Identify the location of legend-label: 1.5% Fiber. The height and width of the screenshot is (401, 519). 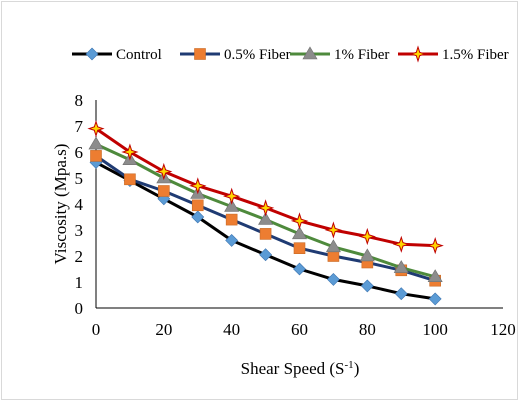
(475, 55).